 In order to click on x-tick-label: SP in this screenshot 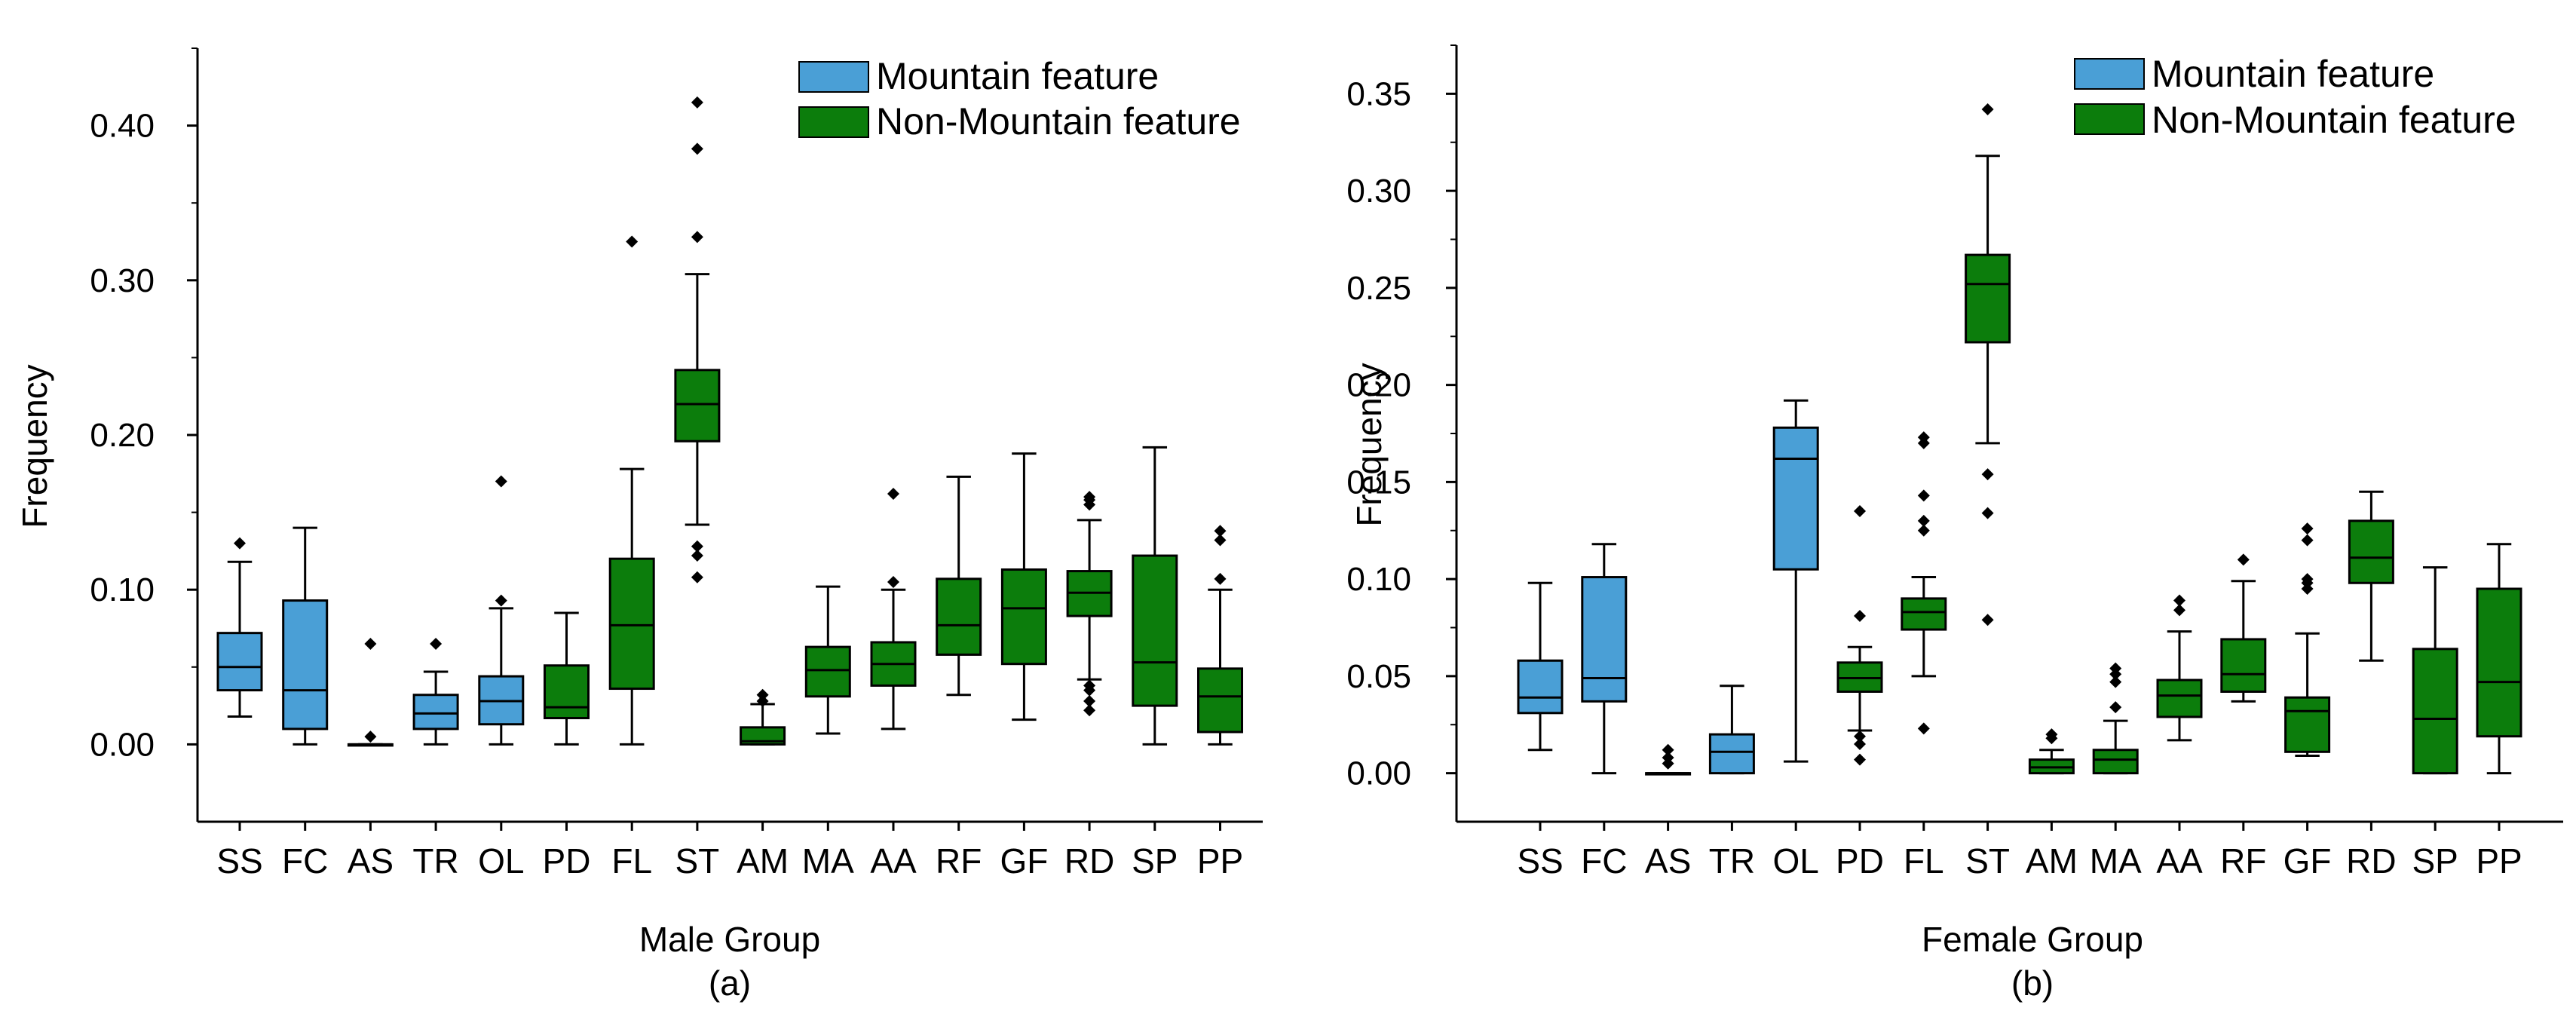, I will do `click(1155, 861)`.